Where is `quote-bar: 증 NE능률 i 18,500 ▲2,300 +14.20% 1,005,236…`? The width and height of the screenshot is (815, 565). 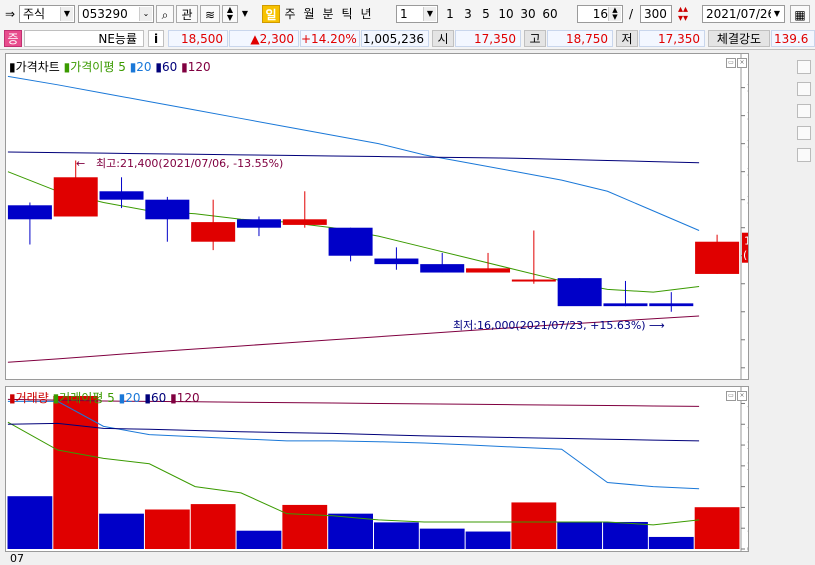
quote-bar: 증 NE능률 i 18,500 ▲2,300 +14.20% 1,005,236… is located at coordinates (407, 39).